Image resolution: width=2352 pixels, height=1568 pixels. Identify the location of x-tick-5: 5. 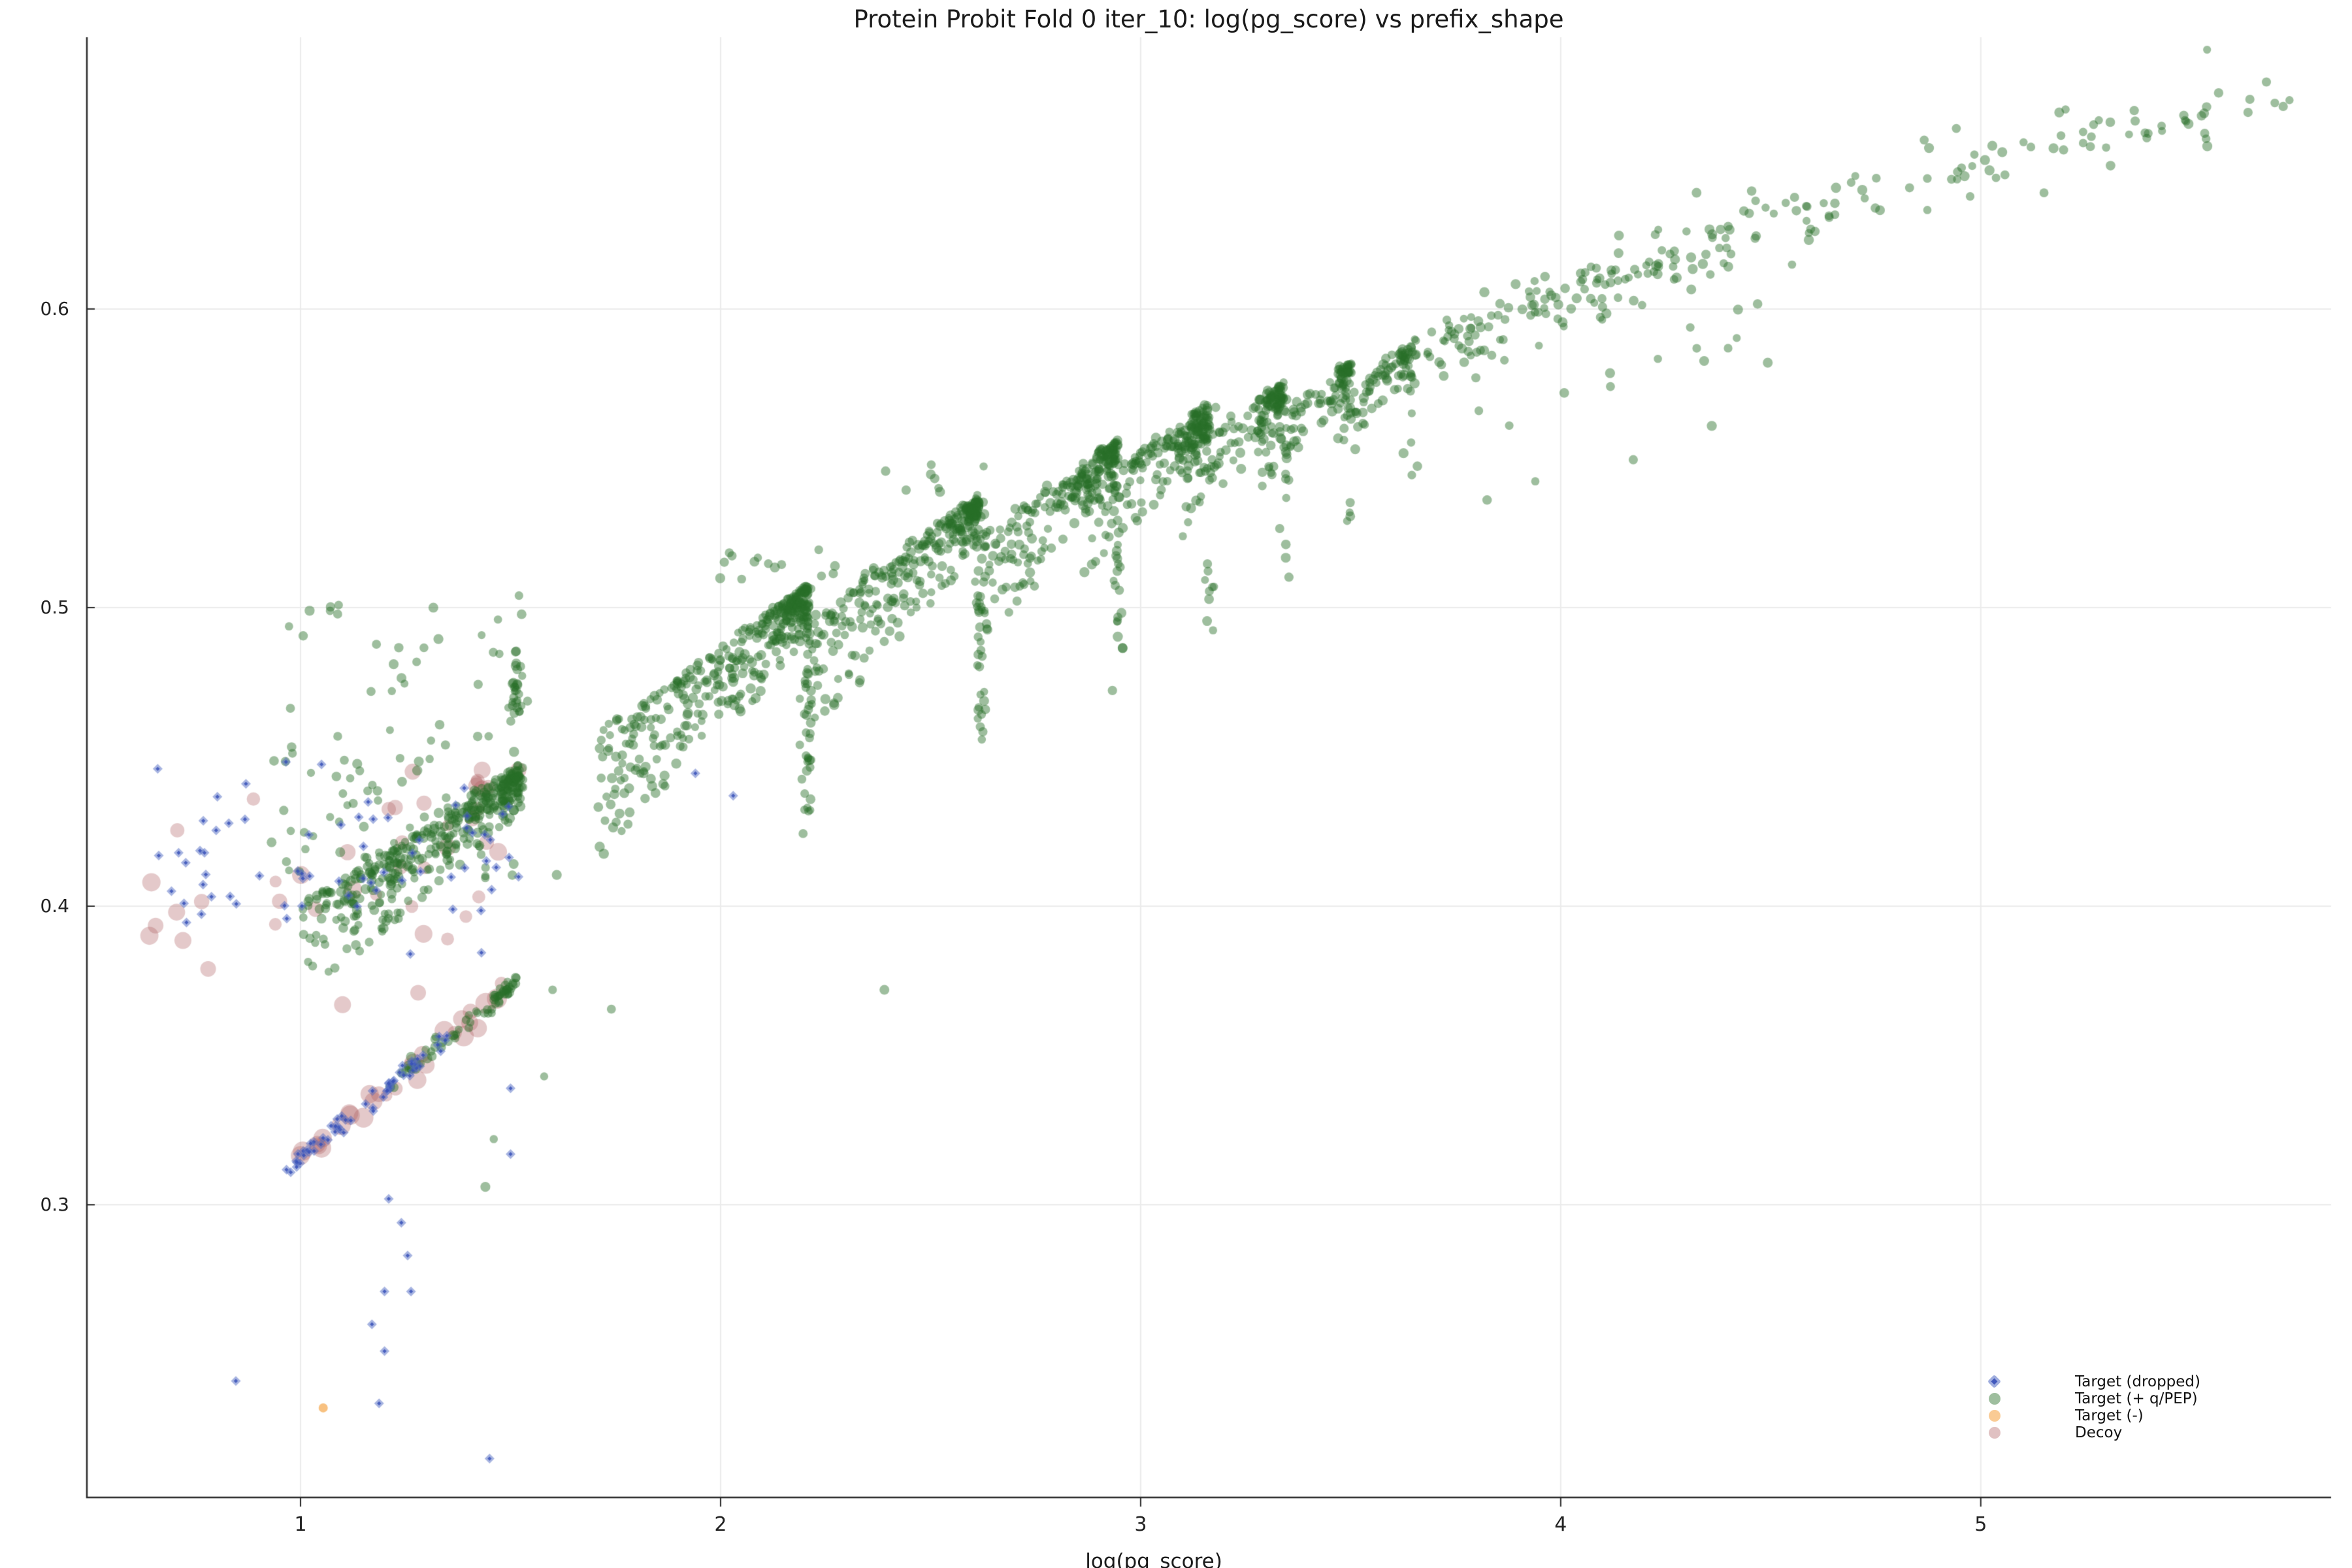
(1980, 1524).